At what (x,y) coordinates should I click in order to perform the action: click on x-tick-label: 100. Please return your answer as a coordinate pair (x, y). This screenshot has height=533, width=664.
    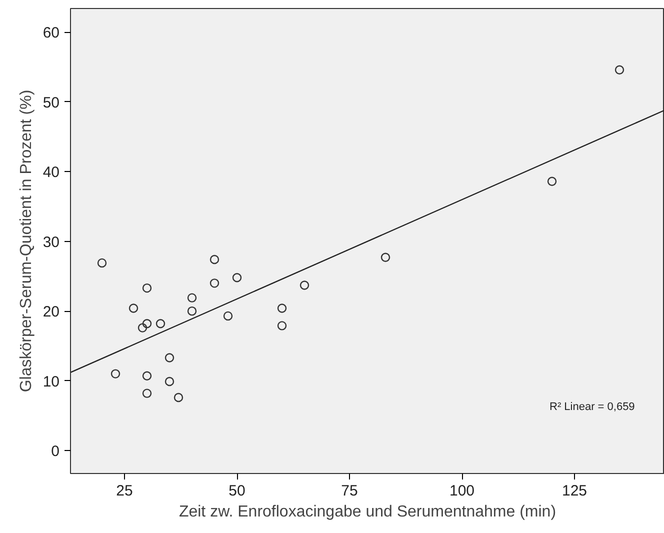
    Looking at the image, I should click on (462, 491).